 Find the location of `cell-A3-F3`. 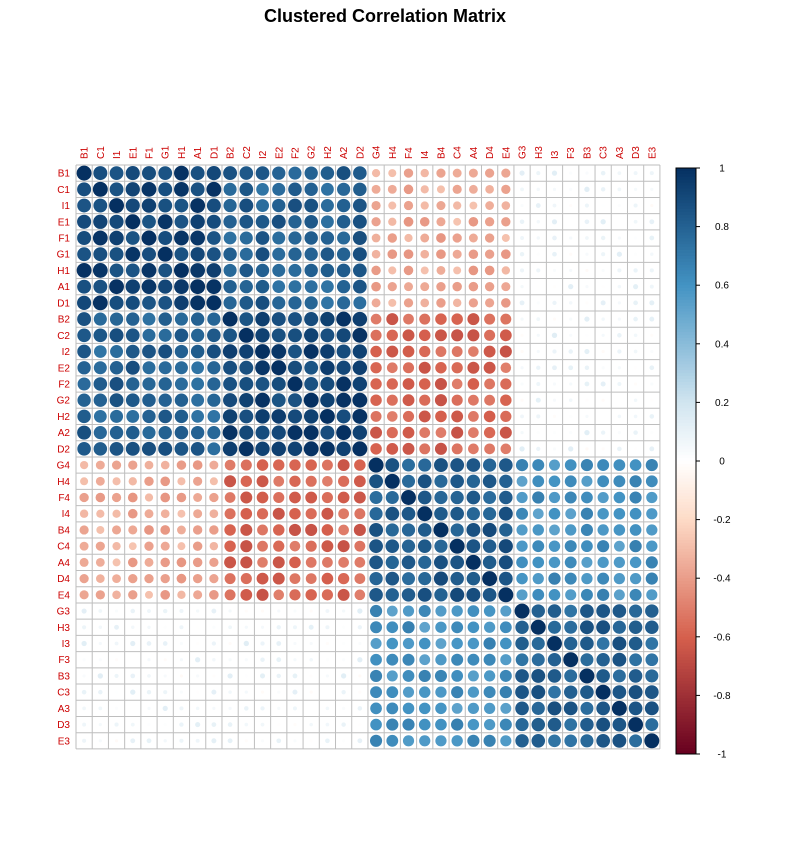

cell-A3-F3 is located at coordinates (570, 708).